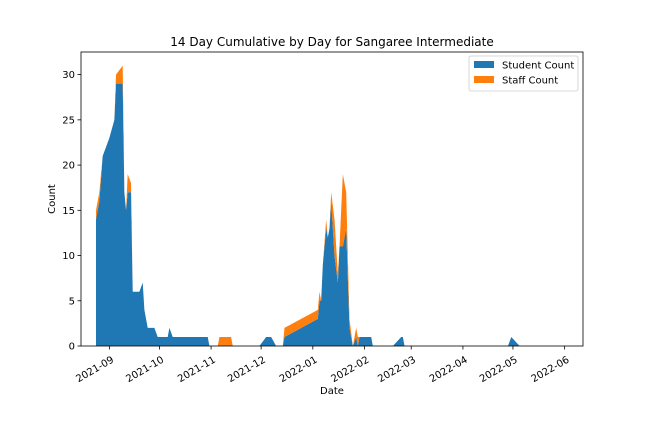 The image size is (648, 432). What do you see at coordinates (332, 391) in the screenshot?
I see `x-axis-label: Date` at bounding box center [332, 391].